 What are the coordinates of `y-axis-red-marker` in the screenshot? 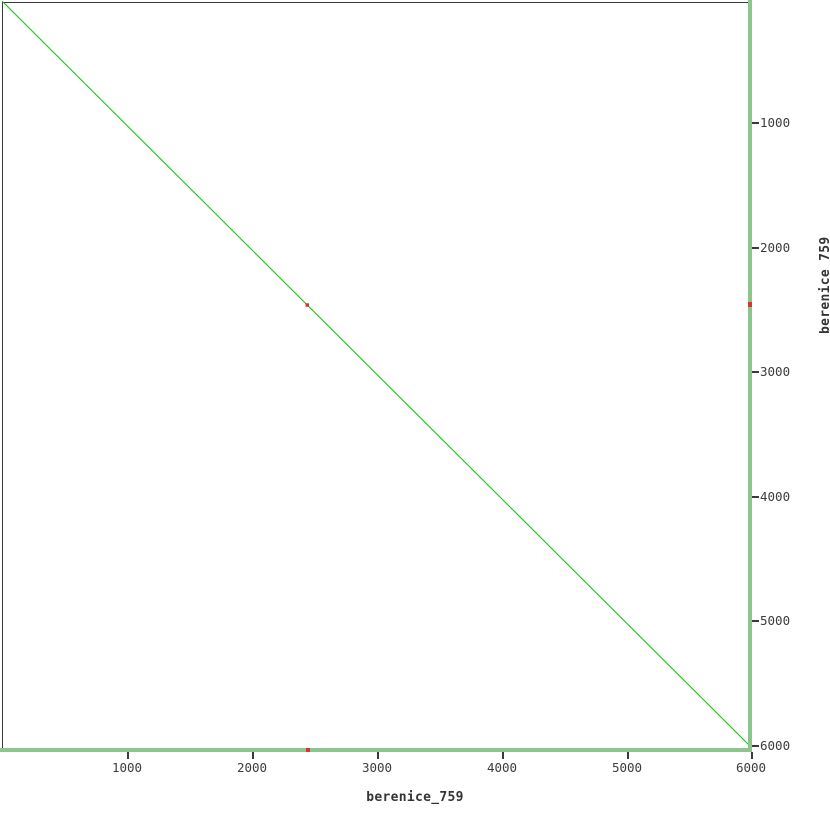 It's located at (750, 304).